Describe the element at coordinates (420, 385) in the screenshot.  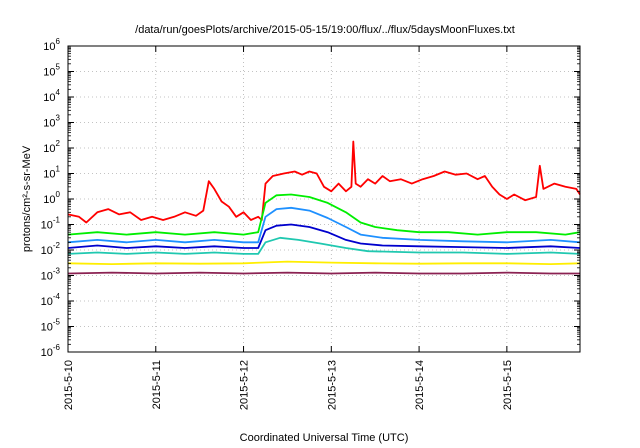
I see `x-tick-label: 2015-5-14` at that location.